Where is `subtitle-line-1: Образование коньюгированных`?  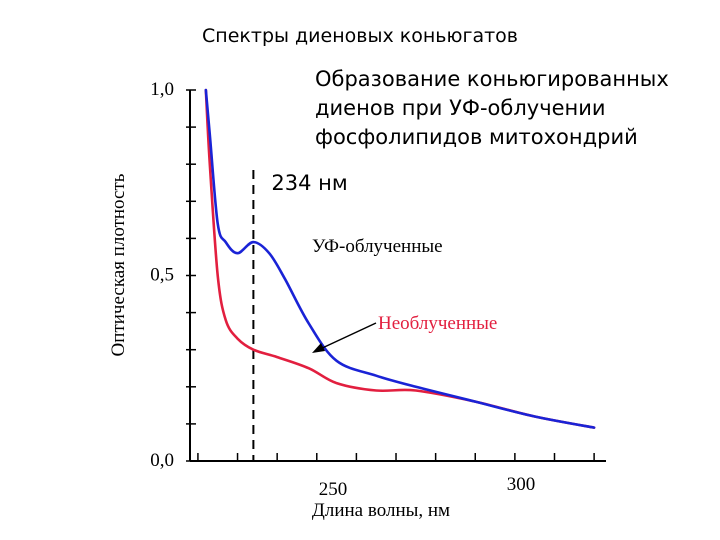
subtitle-line-1: Образование коньюгированных is located at coordinates (492, 79).